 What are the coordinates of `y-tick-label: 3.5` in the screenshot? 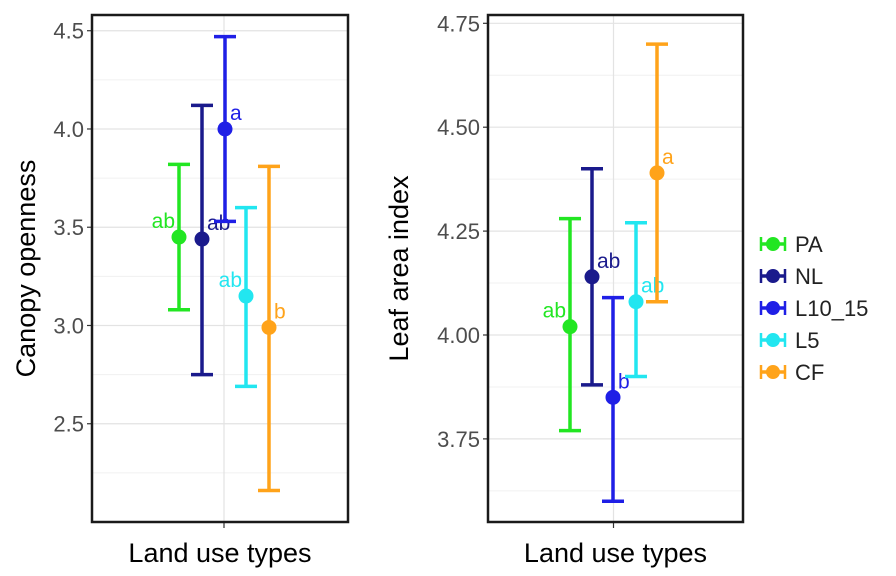 It's located at (68, 227).